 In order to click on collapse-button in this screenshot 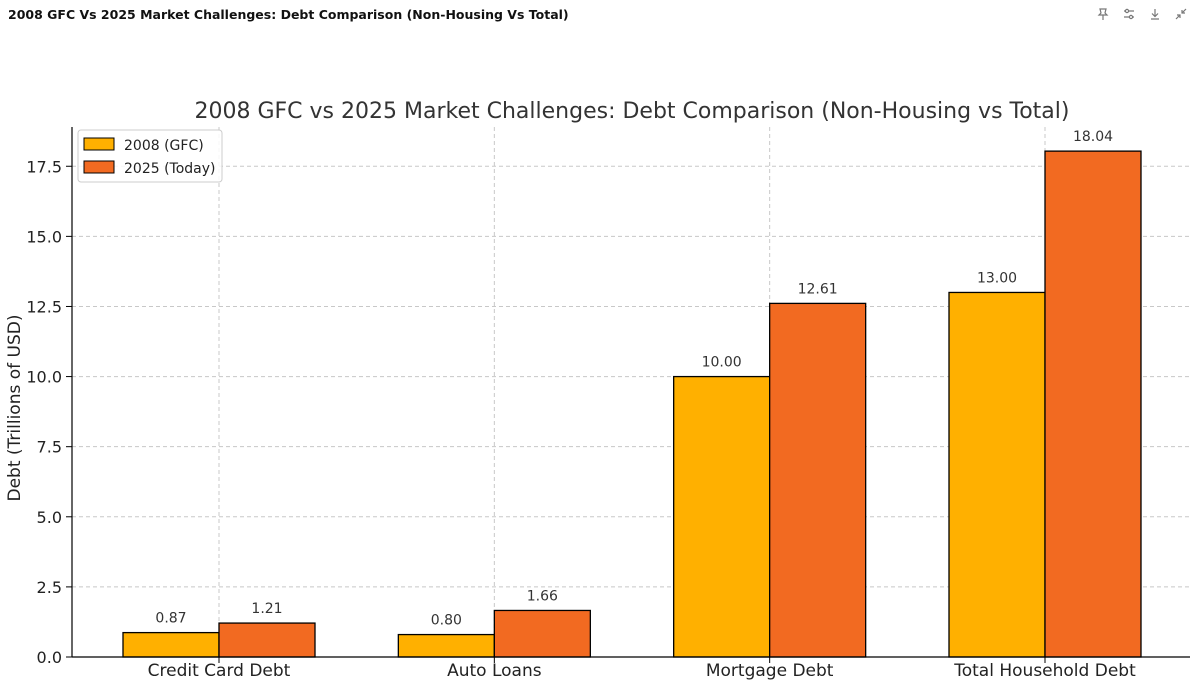, I will do `click(1181, 14)`.